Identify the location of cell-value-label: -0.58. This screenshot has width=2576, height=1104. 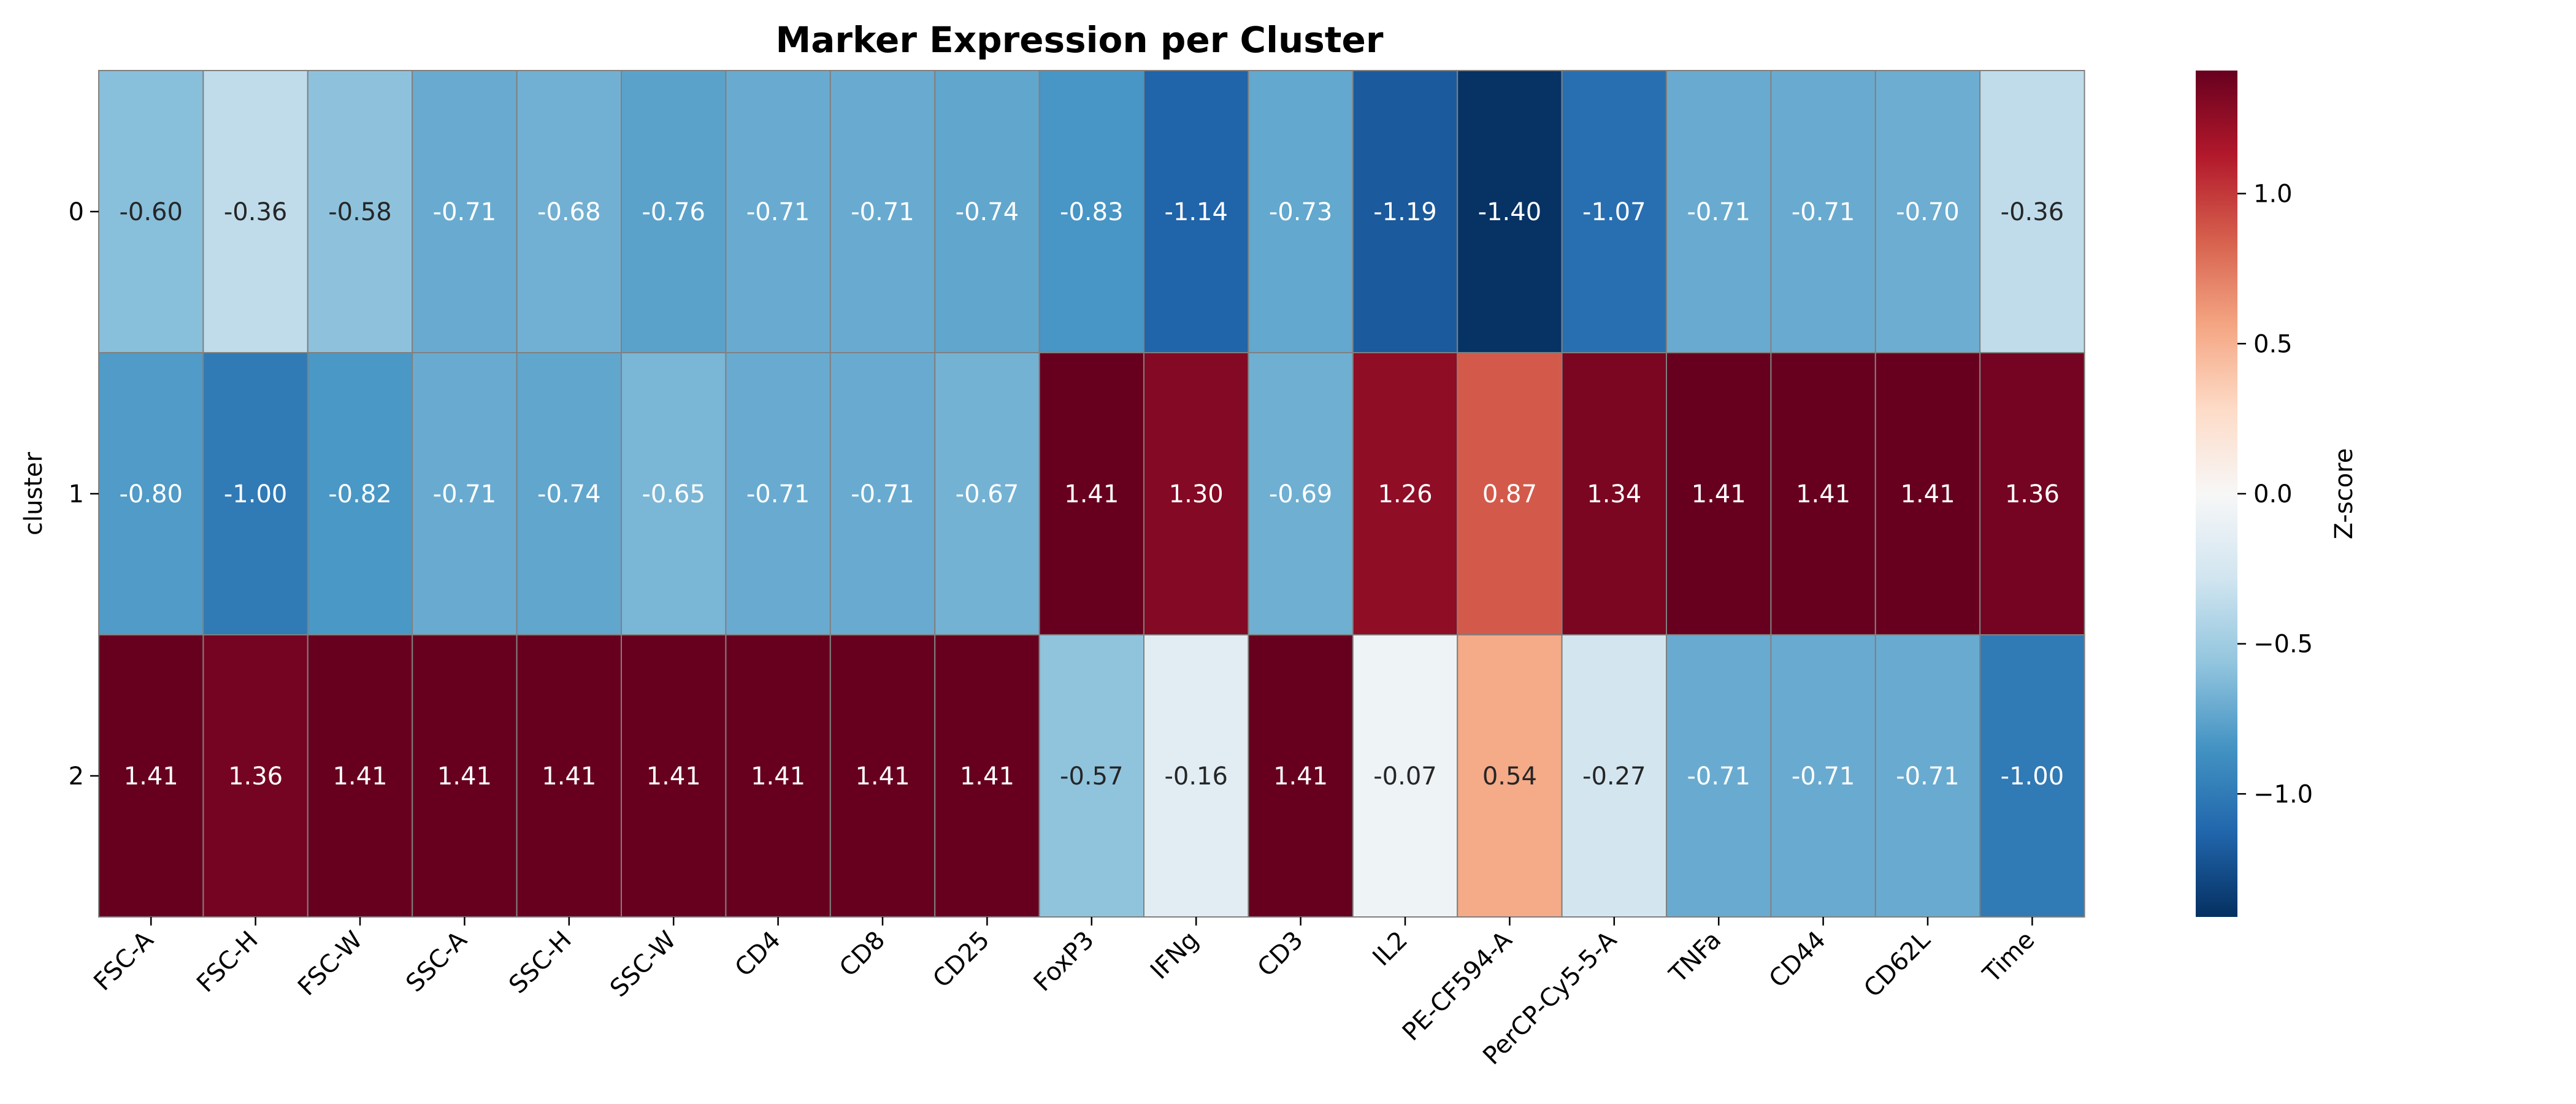
(360, 212).